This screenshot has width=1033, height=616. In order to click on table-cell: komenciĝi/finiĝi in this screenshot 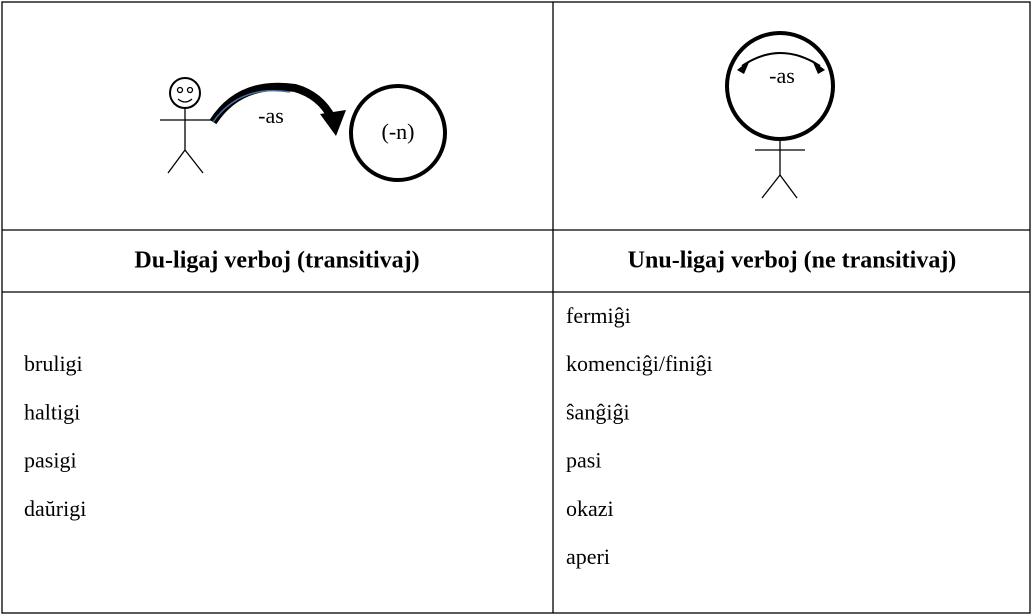, I will do `click(639, 363)`.